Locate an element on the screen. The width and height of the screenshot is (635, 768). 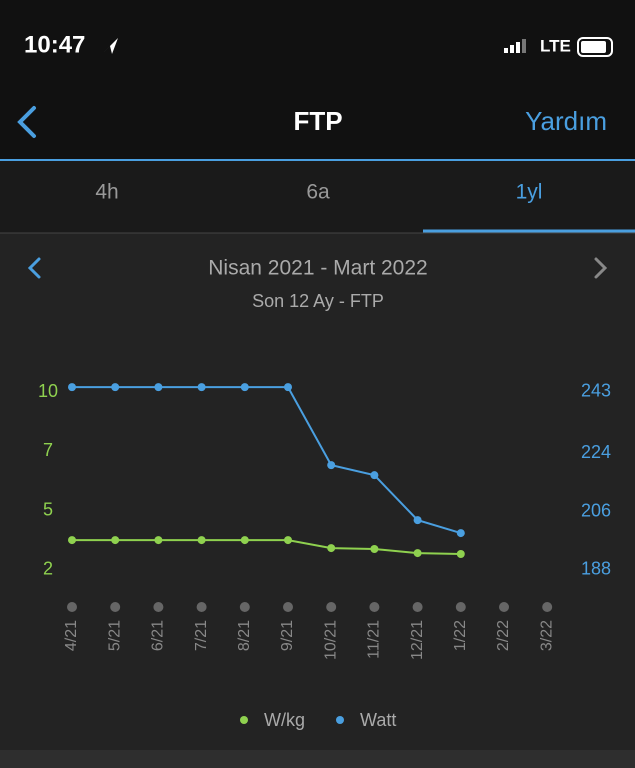
y-tick-label: 2 is located at coordinates (48, 569).